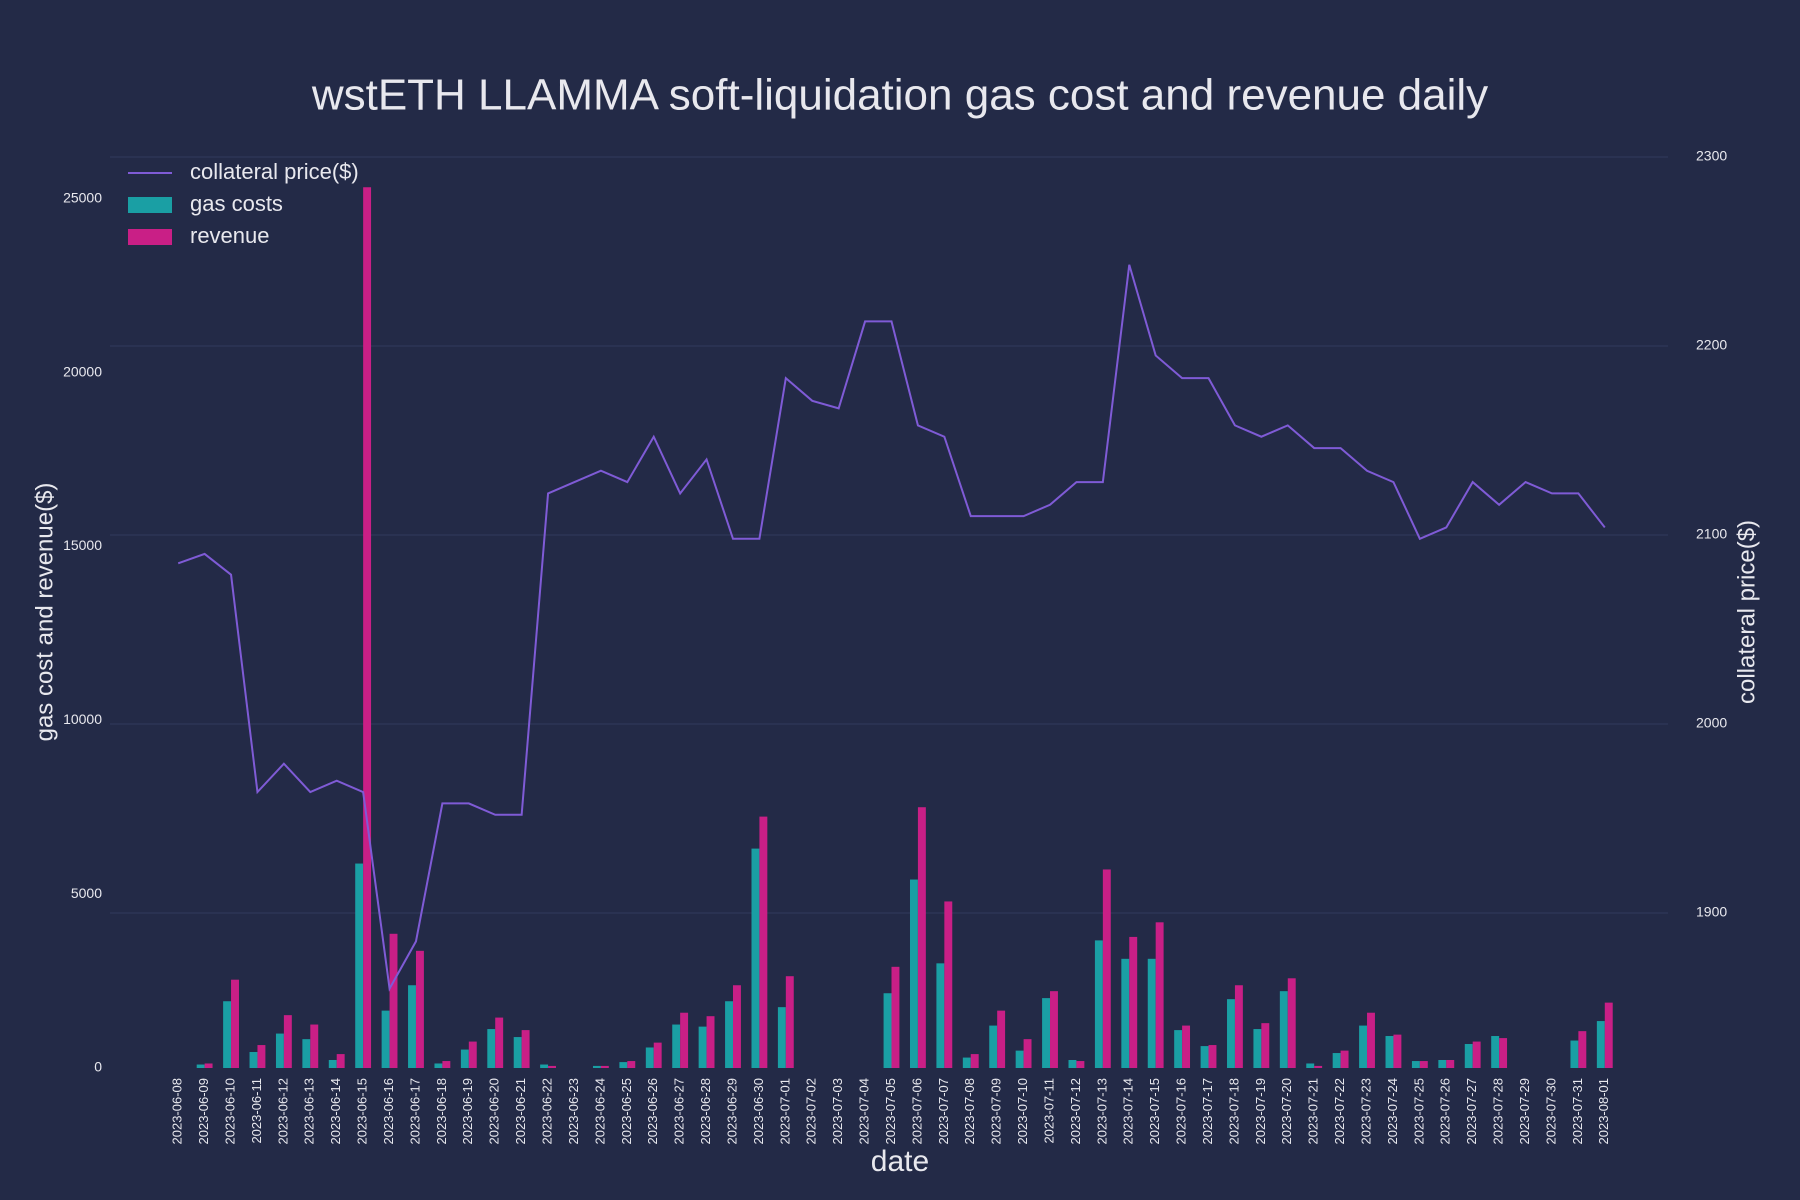 The image size is (1800, 1200). I want to click on y2-tick-label: 2100, so click(1711, 534).